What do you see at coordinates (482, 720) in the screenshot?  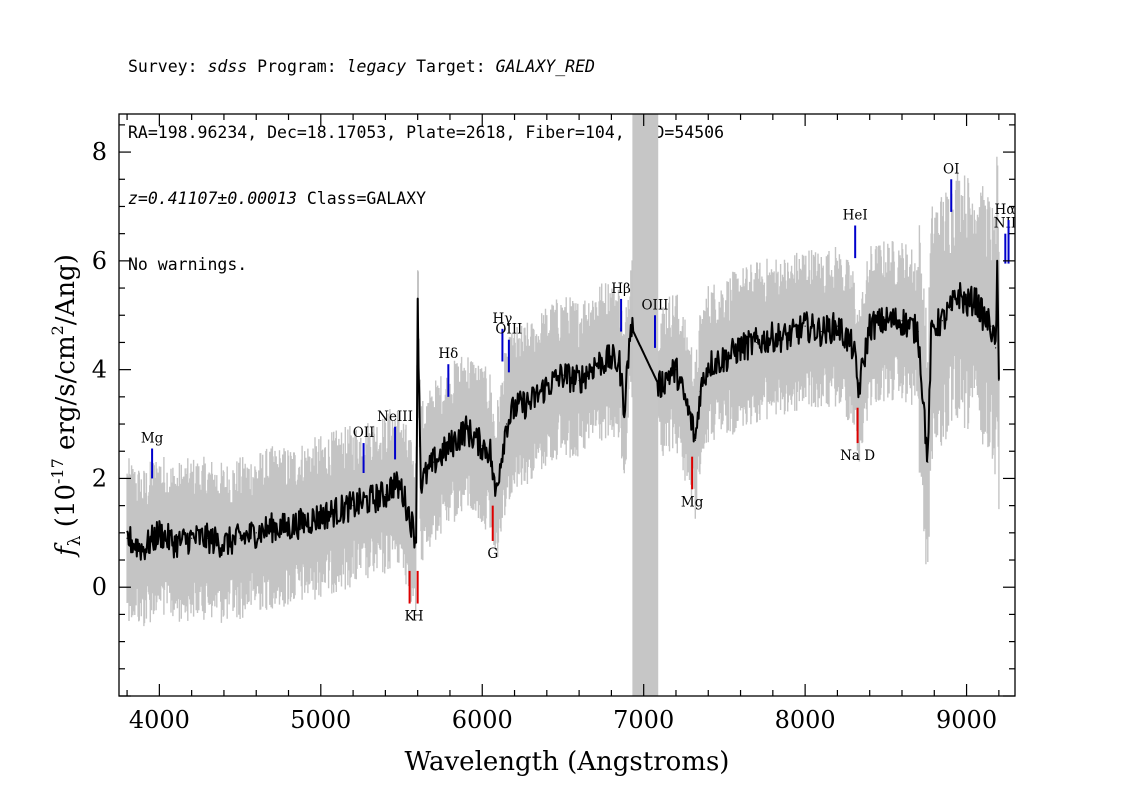 I see `x-tick-label: 6000` at bounding box center [482, 720].